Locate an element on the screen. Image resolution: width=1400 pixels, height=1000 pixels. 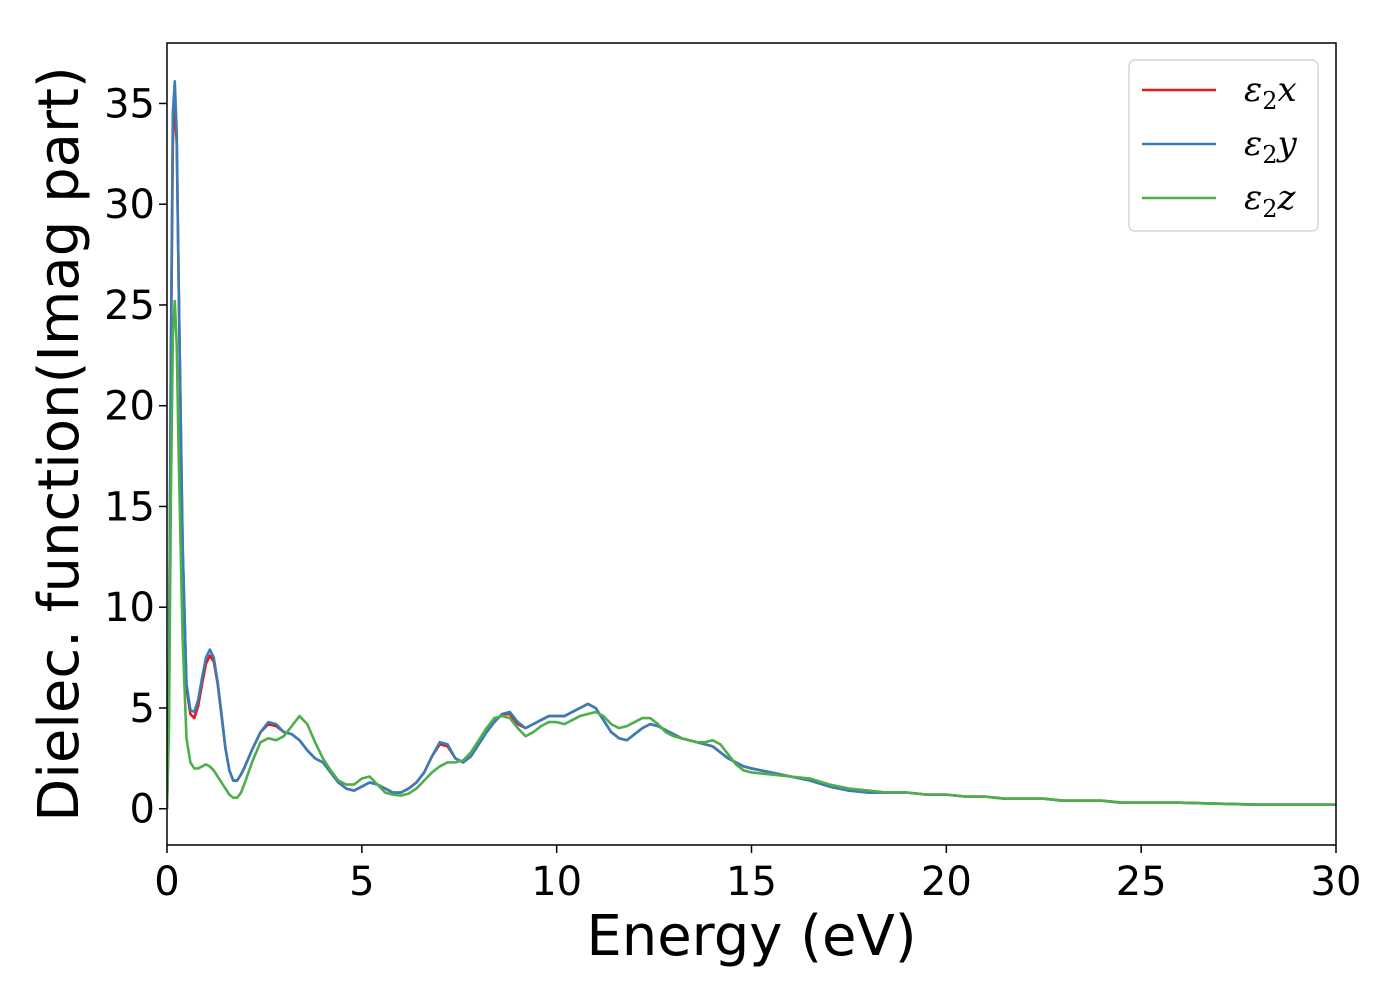
x-tick-label: 30 is located at coordinates (1336, 882).